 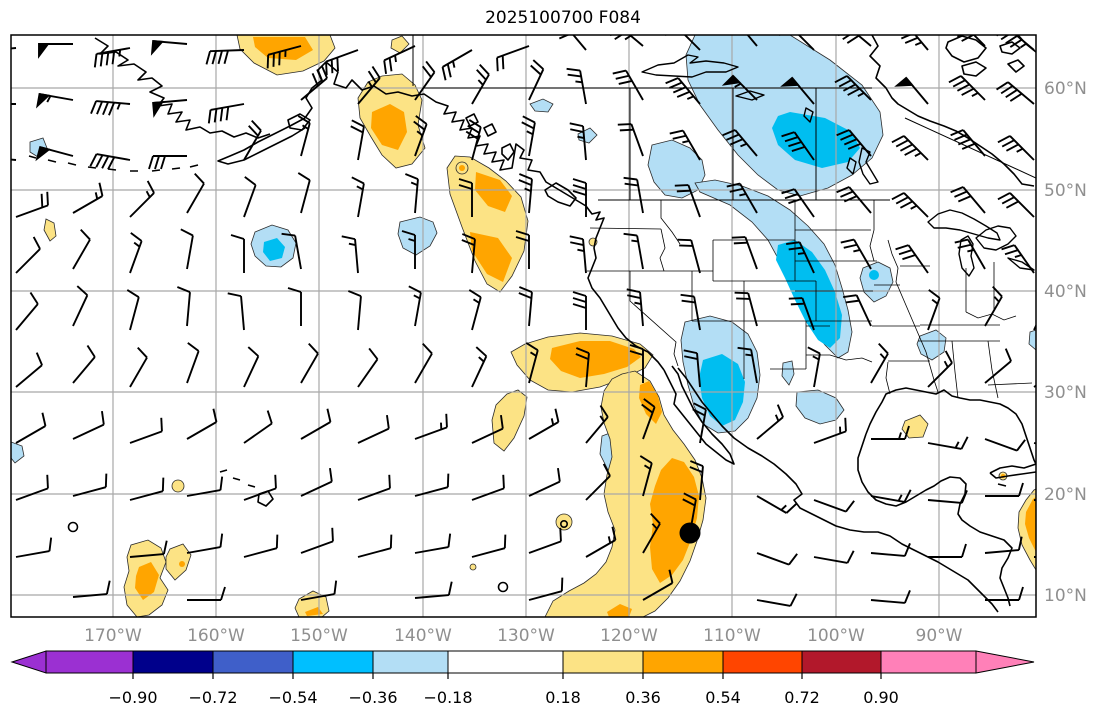 I want to click on colorbar-tick-label: 0.18, so click(x=563, y=697).